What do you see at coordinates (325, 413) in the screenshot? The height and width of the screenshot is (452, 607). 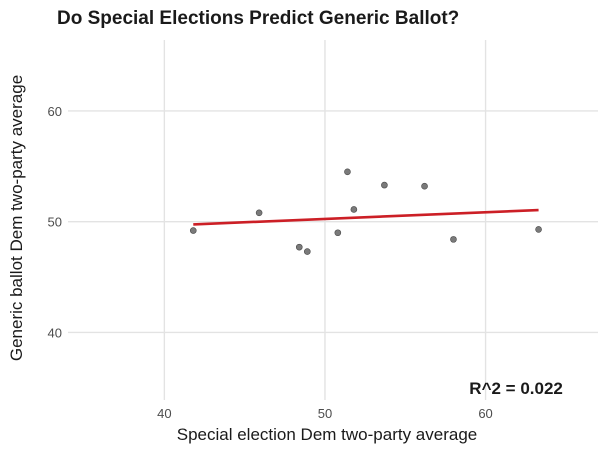 I see `x-tick-label: 50` at bounding box center [325, 413].